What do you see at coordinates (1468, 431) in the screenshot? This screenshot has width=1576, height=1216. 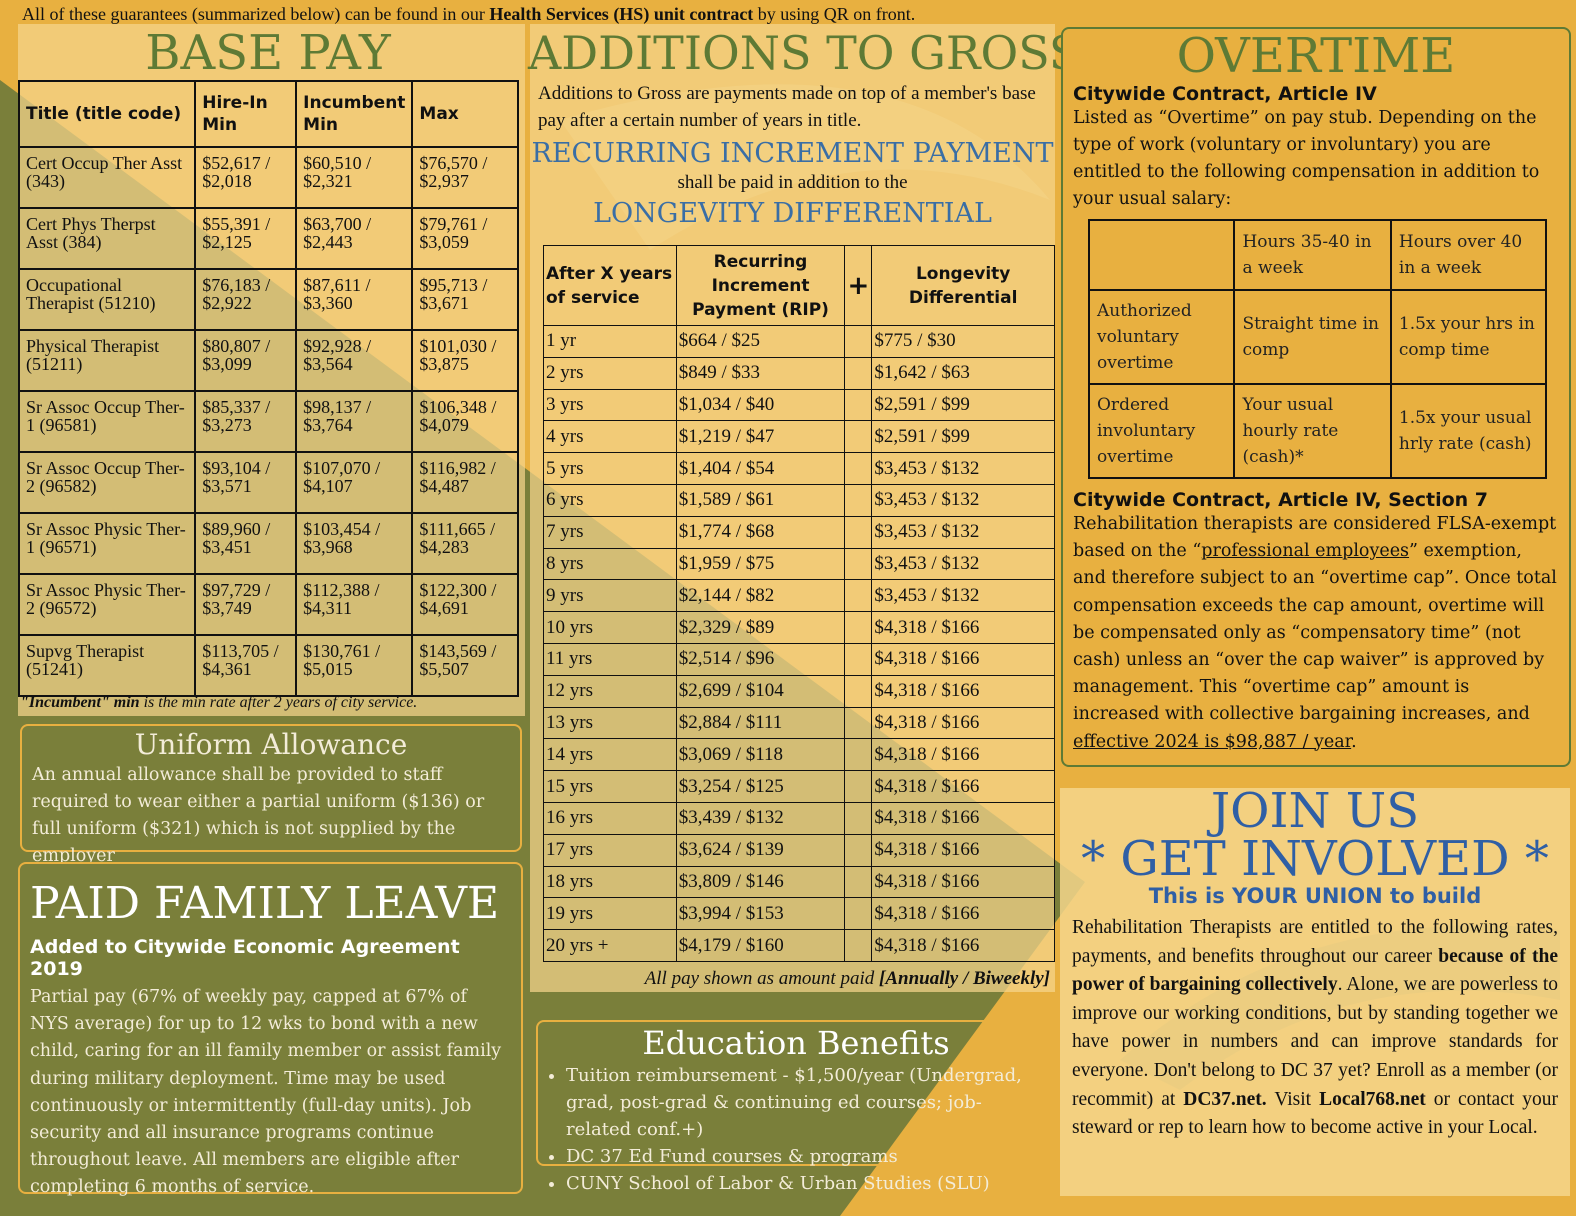 I see `table-cell: 1.5x your usual hrly rate (cash)` at bounding box center [1468, 431].